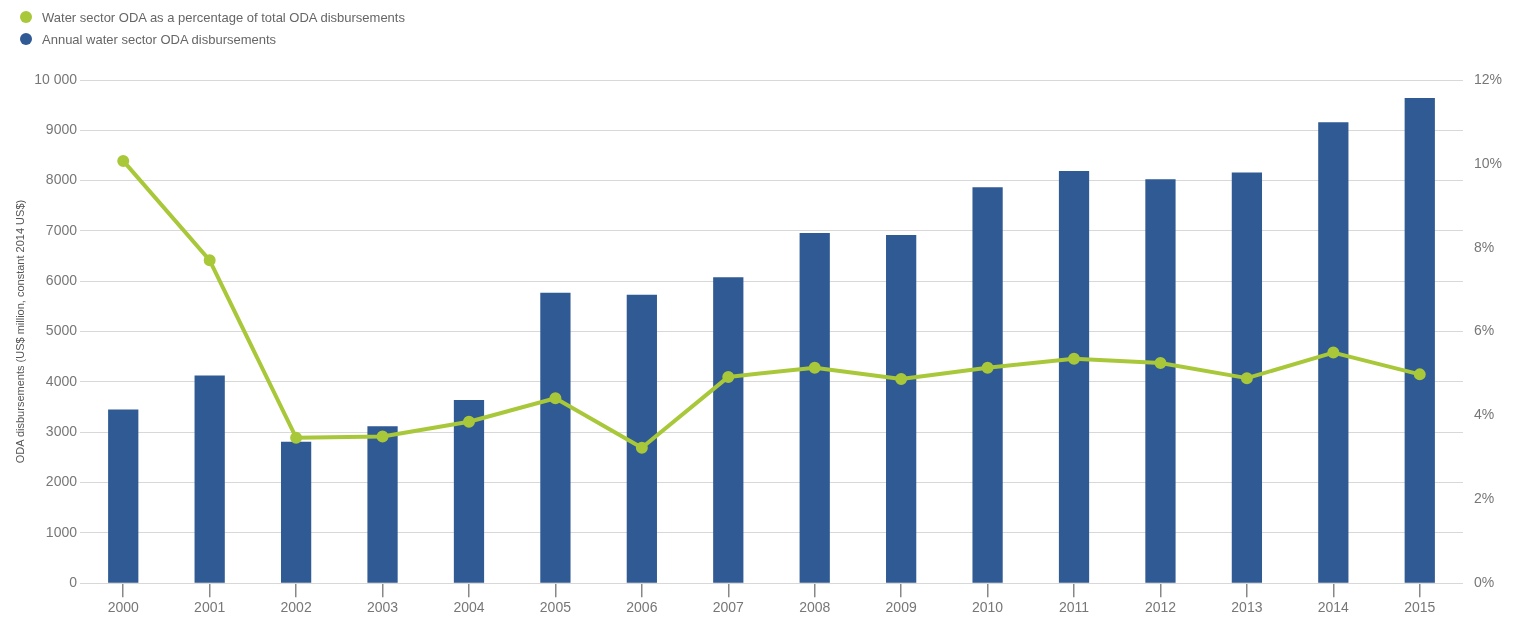  What do you see at coordinates (61, 280) in the screenshot?
I see `y-tick-label: 6000` at bounding box center [61, 280].